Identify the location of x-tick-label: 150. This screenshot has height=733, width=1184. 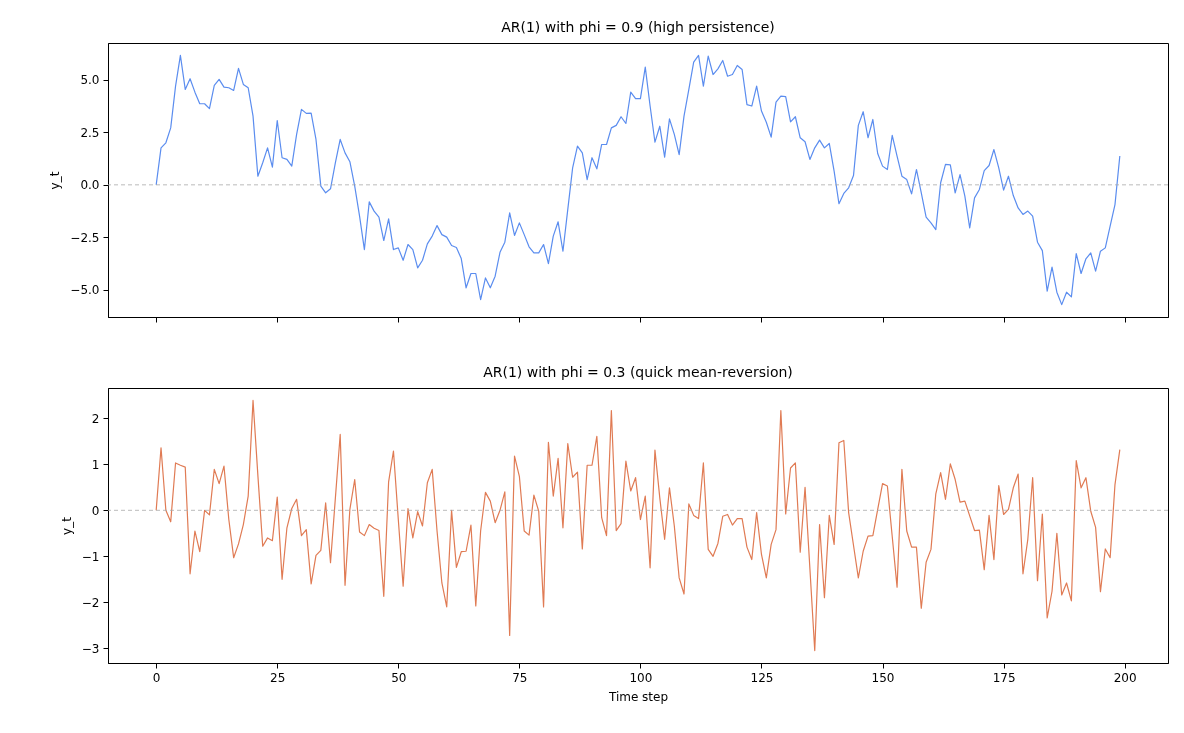
(883, 677).